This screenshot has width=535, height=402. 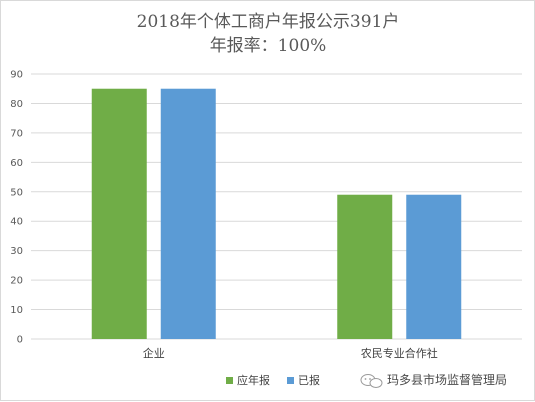 I want to click on watermark: 玛多县市场监督管理局, so click(x=433, y=380).